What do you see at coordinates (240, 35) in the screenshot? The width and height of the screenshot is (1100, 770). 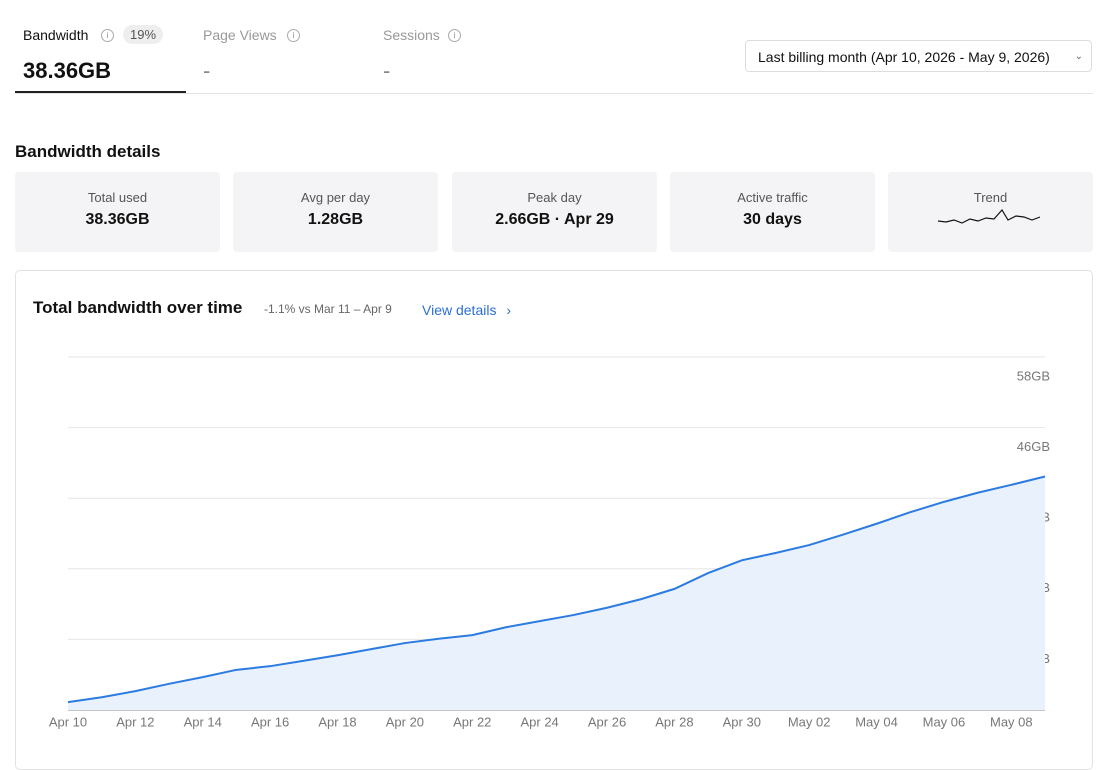 I see `tab-label: Page Views` at bounding box center [240, 35].